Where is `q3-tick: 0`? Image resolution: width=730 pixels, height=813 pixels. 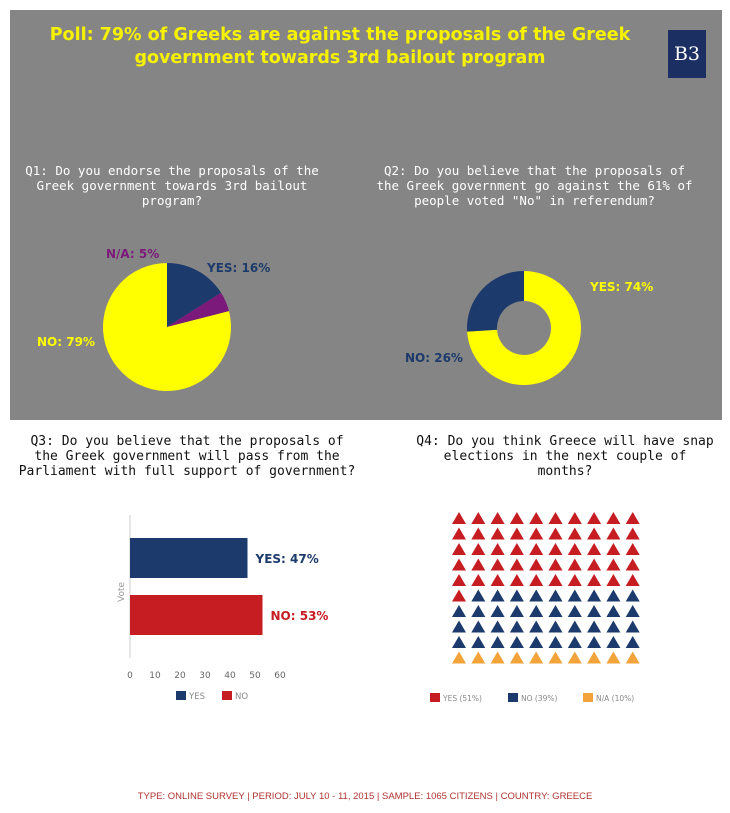 q3-tick: 0 is located at coordinates (130, 676).